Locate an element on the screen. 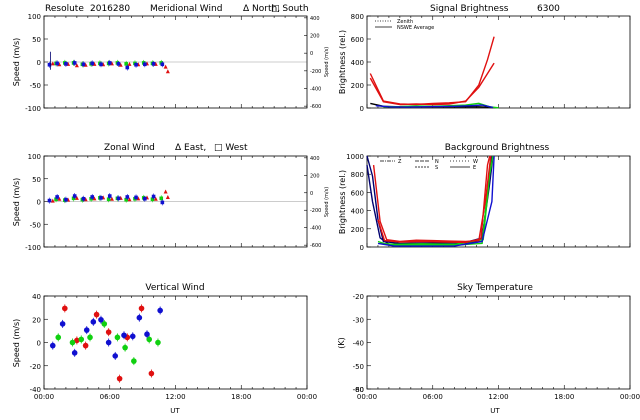 The width and height of the screenshot is (640, 420). meridional-y2-tick-label: -600 is located at coordinates (315, 107).